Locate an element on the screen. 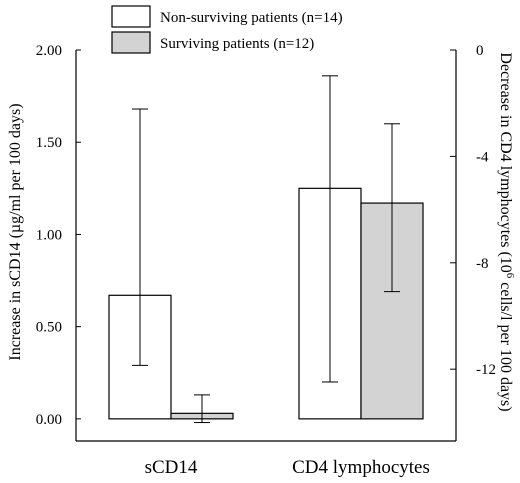 Image resolution: width=520 pixels, height=483 pixels. legend-label: Non-surviving patients (n=14) is located at coordinates (251, 18).